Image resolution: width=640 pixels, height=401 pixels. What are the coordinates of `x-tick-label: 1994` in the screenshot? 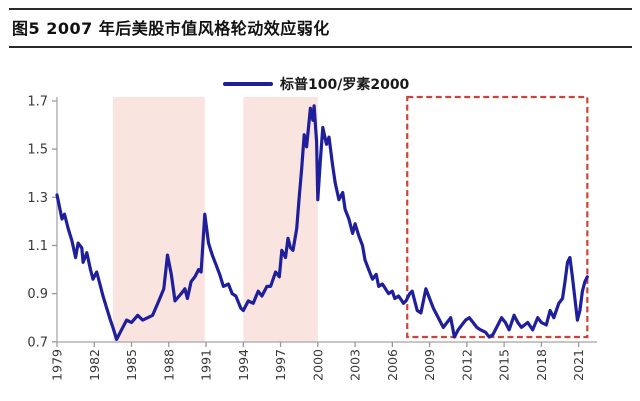 It's located at (243, 365).